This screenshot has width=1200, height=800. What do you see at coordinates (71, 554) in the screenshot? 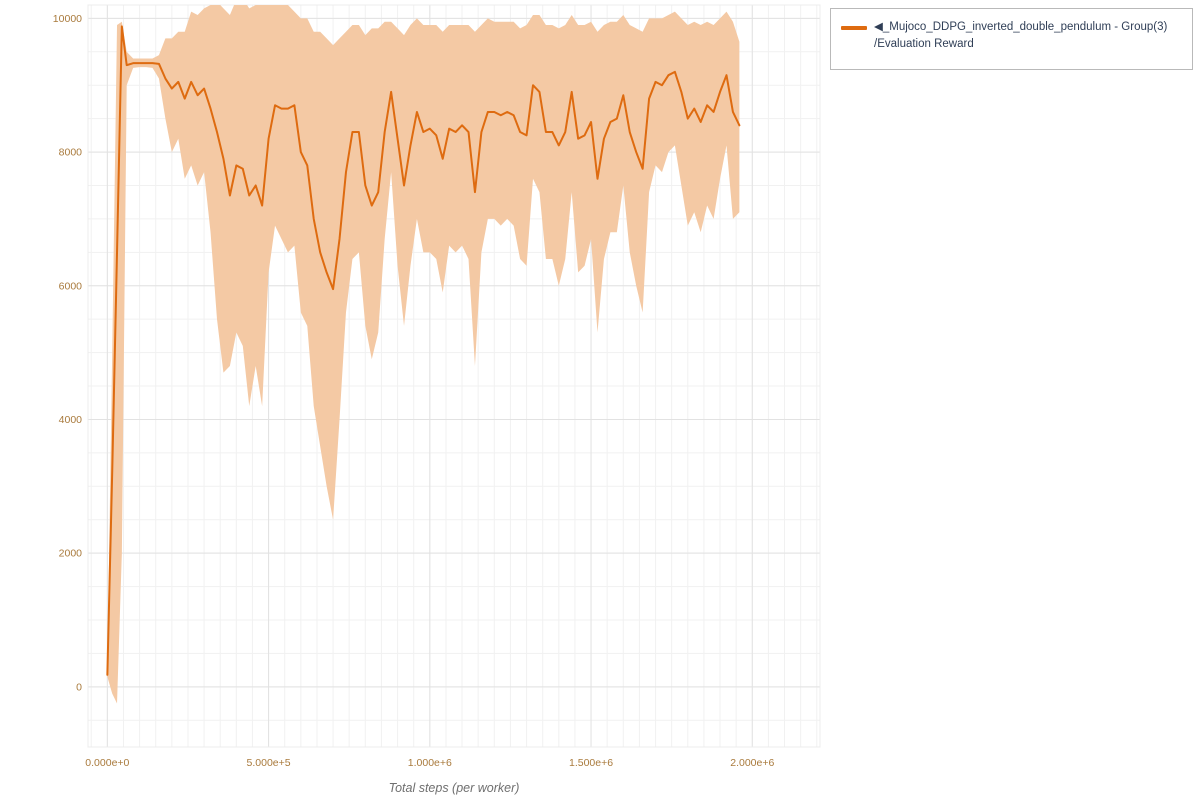
I see `y-tick-label: 2000` at bounding box center [71, 554].